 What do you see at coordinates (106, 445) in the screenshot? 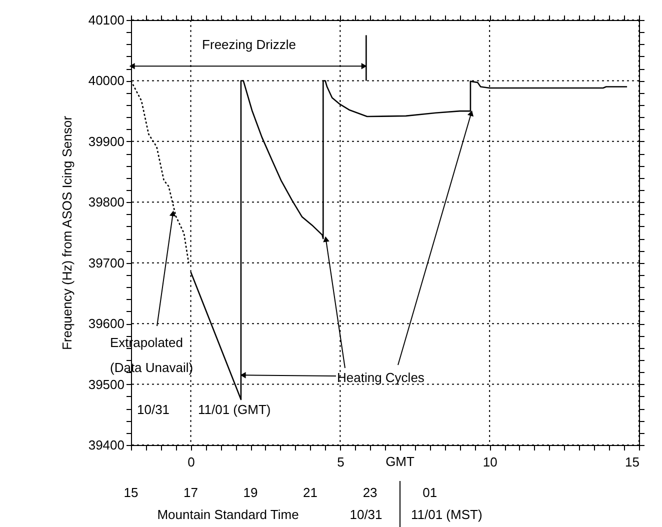
I see `y-tick-label: 39400` at bounding box center [106, 445].